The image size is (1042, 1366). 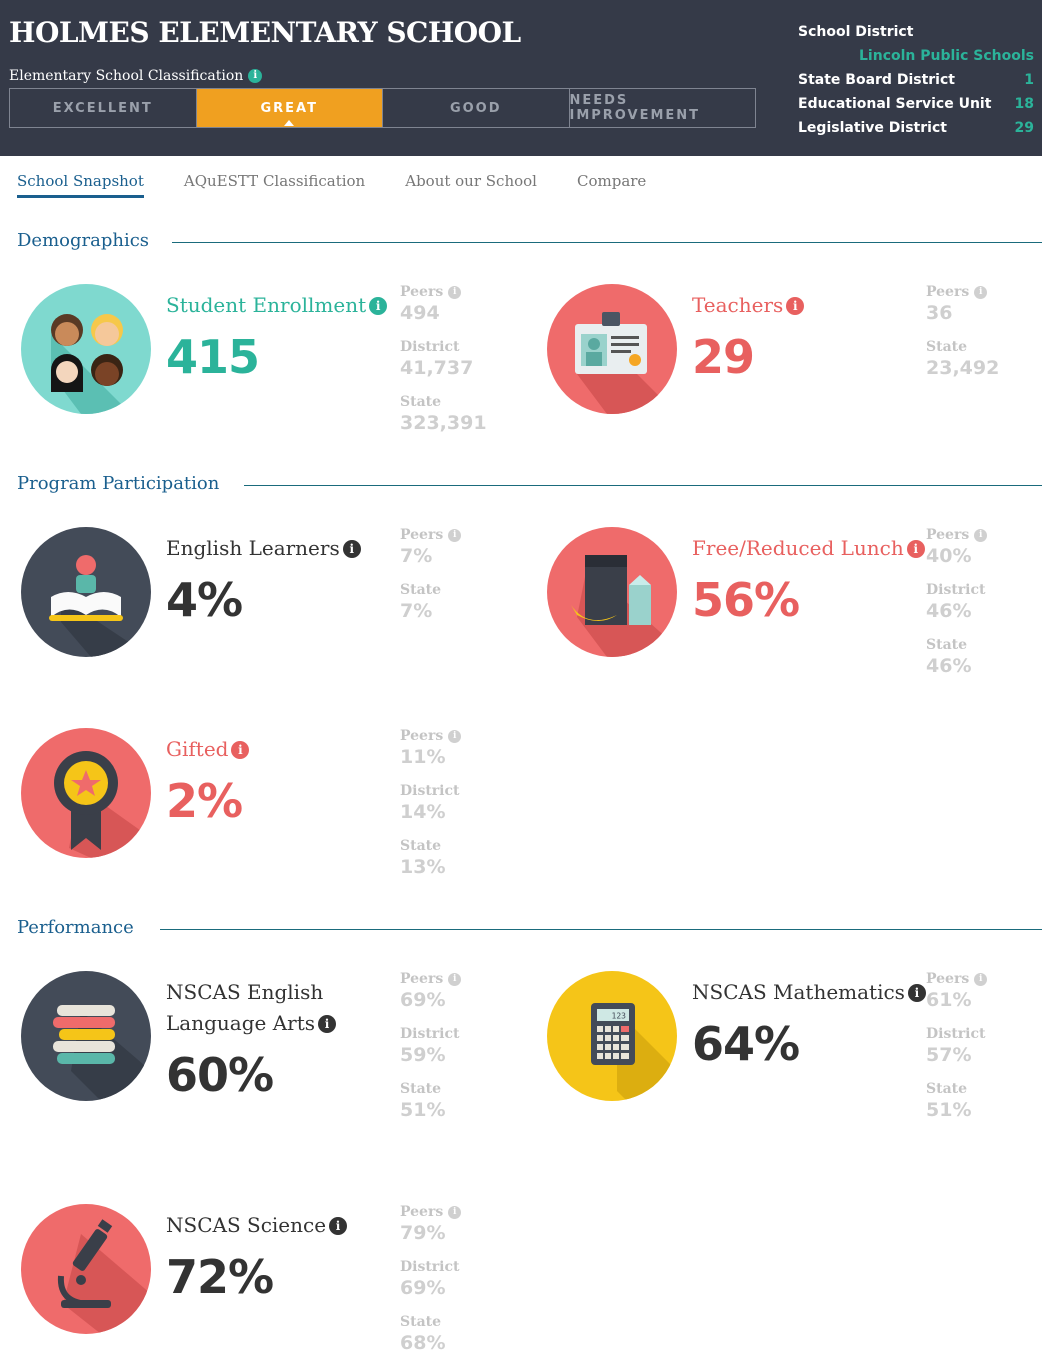 What do you see at coordinates (872, 128) in the screenshot?
I see `legislative-label: Legislative District` at bounding box center [872, 128].